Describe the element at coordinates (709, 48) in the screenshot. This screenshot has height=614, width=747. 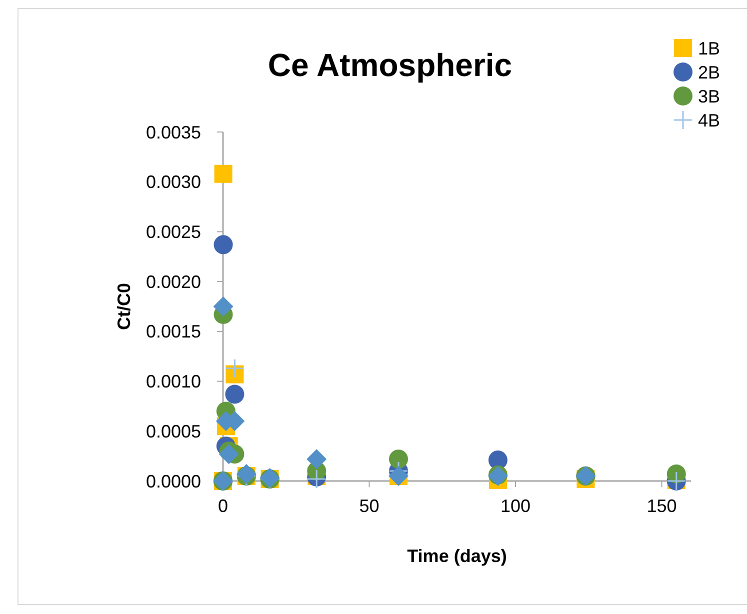
I see `legend-label: 1B` at that location.